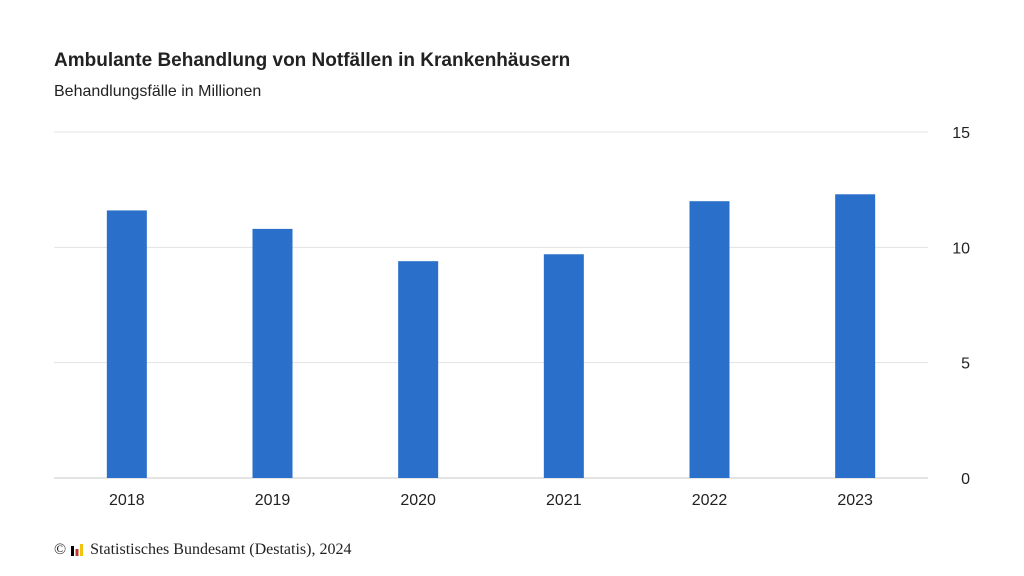 Image resolution: width=1024 pixels, height=576 pixels. What do you see at coordinates (855, 500) in the screenshot?
I see `x-tick-label: 2023` at bounding box center [855, 500].